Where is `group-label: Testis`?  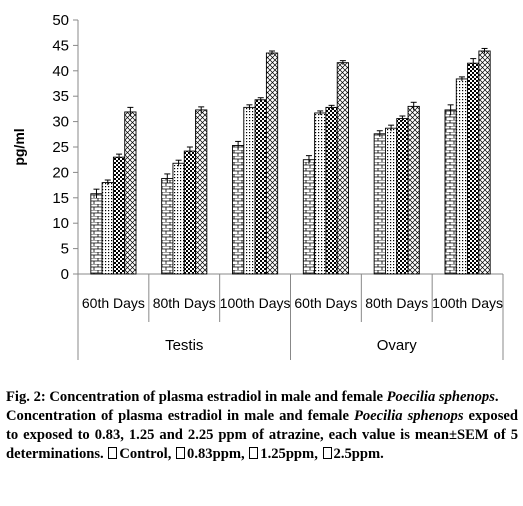 group-label: Testis is located at coordinates (184, 345).